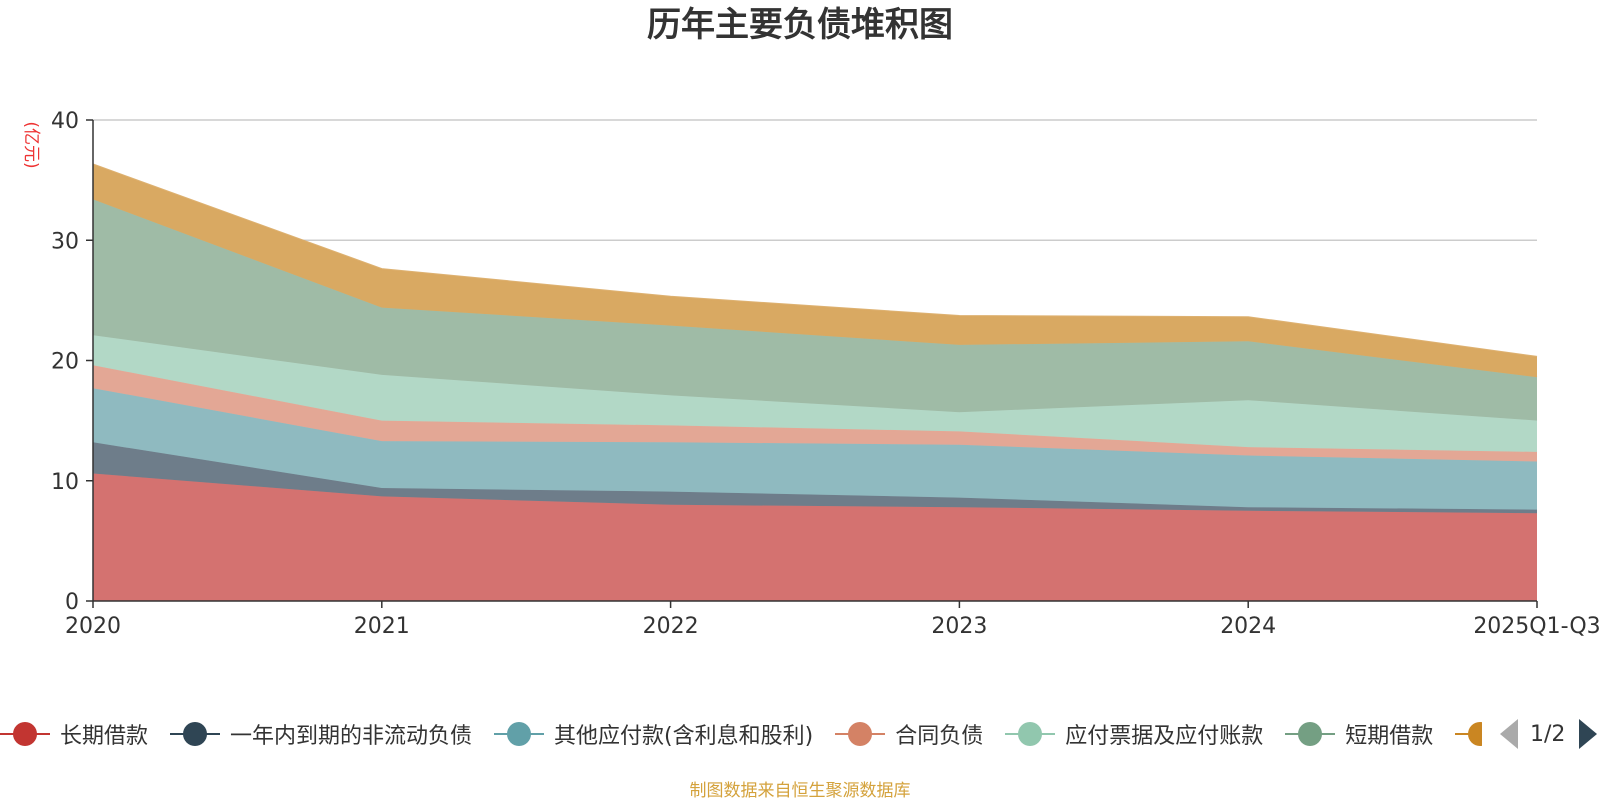 This screenshot has width=1600, height=801. Describe the element at coordinates (684, 736) in the screenshot. I see `legend-label: 其他应付款(含利息和股利)` at that location.